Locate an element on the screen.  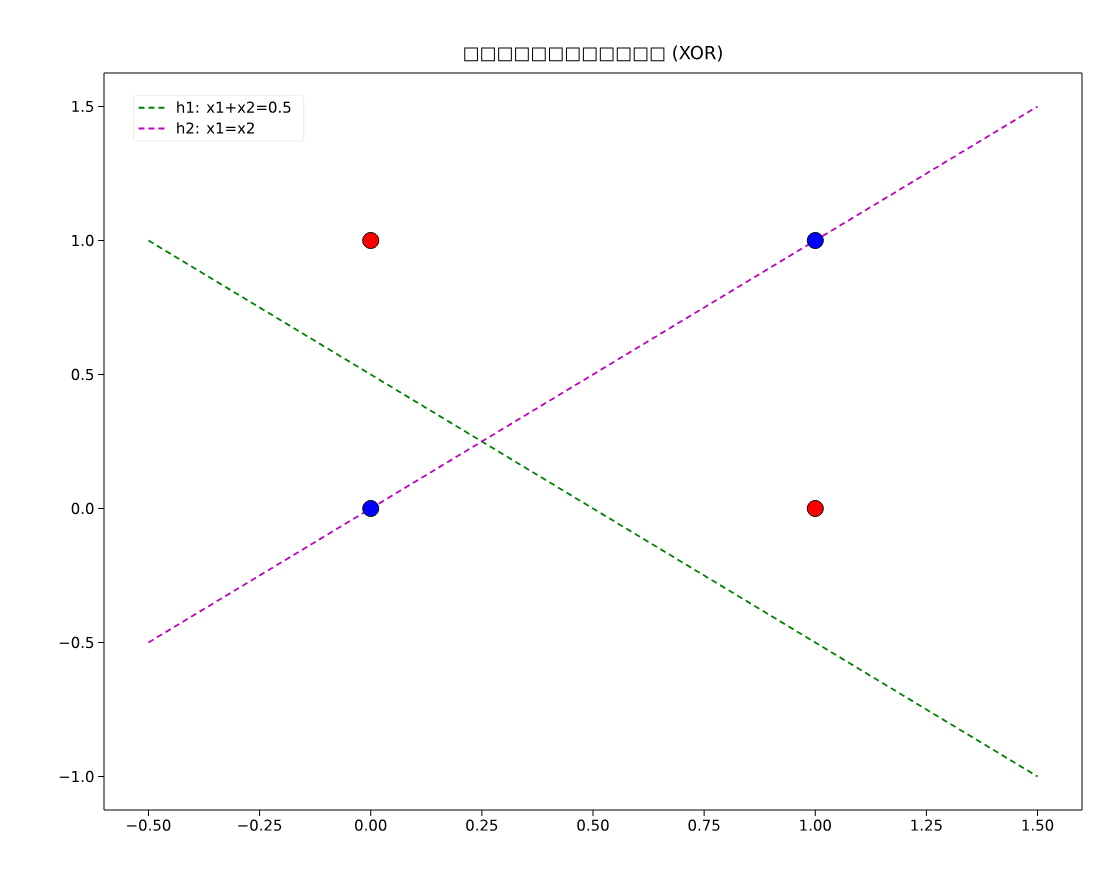
x-tick-label: −0.25 is located at coordinates (260, 825).